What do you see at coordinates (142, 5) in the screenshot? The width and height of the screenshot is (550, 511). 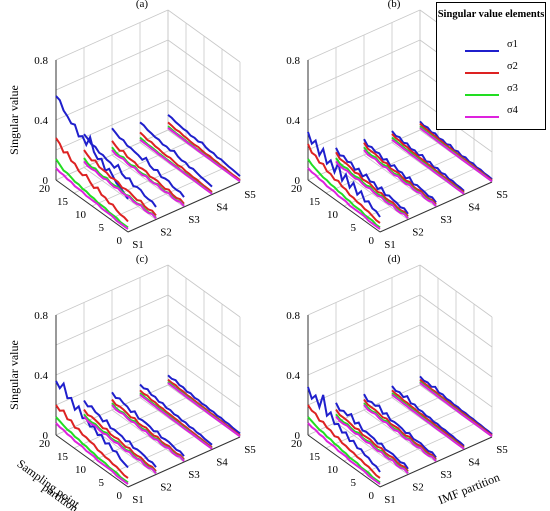 I see `panel-subtitle: (a)` at bounding box center [142, 5].